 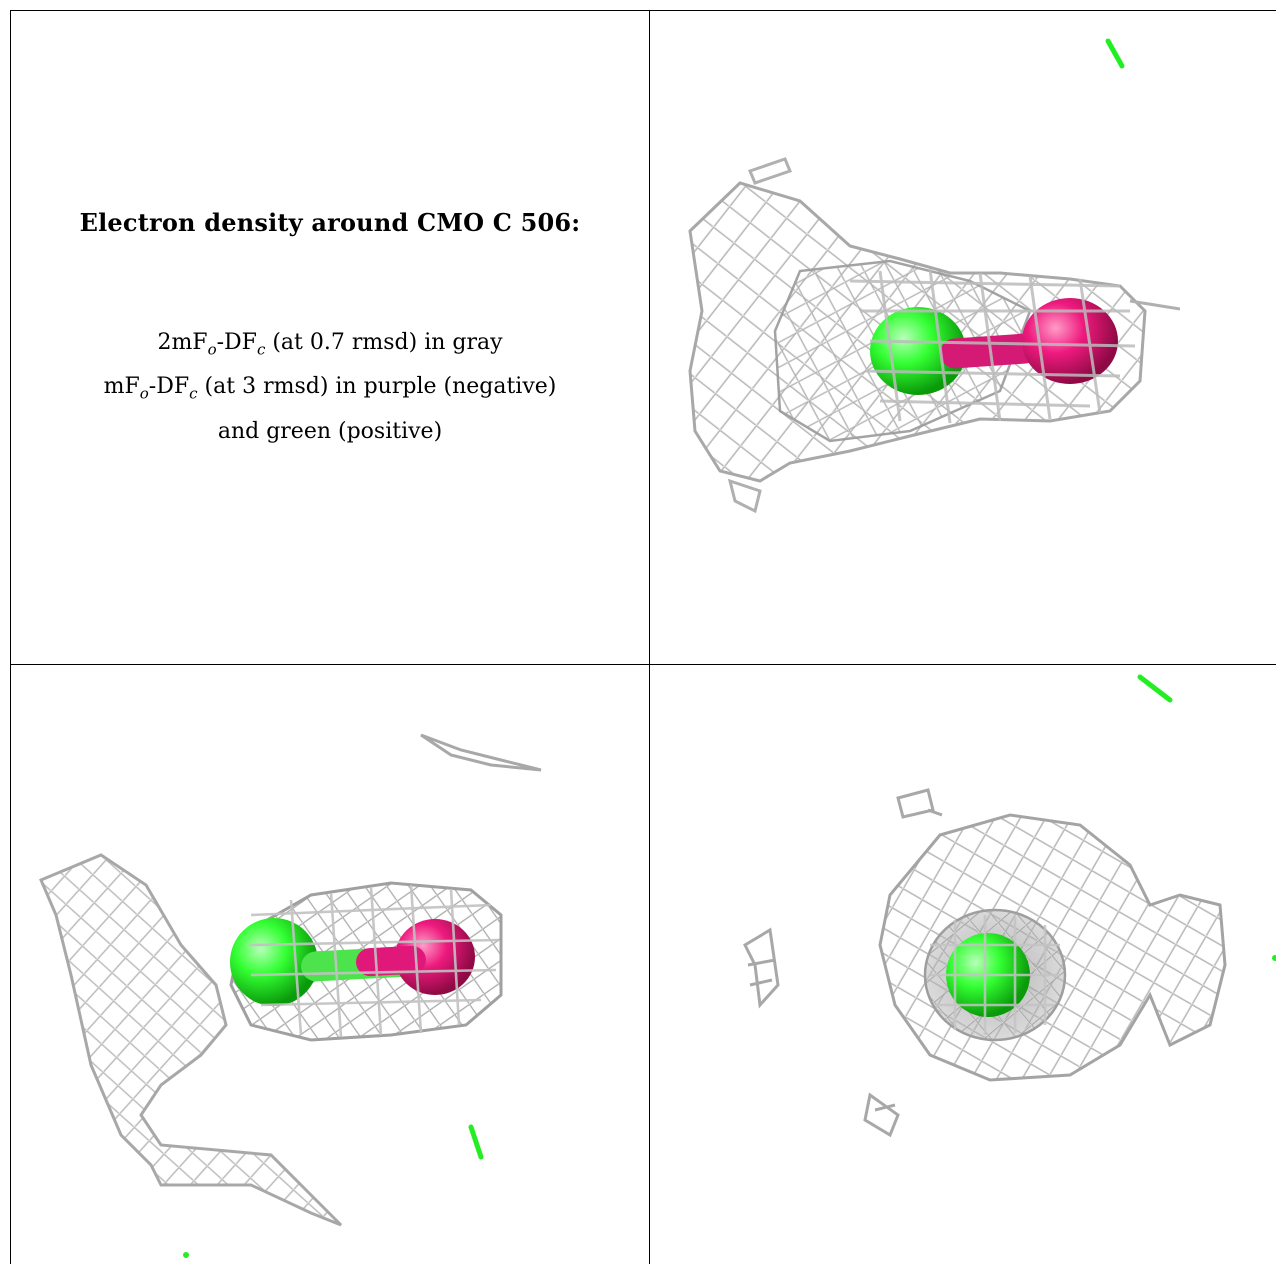 What do you see at coordinates (10, 637) in the screenshot?
I see `left-border` at bounding box center [10, 637].